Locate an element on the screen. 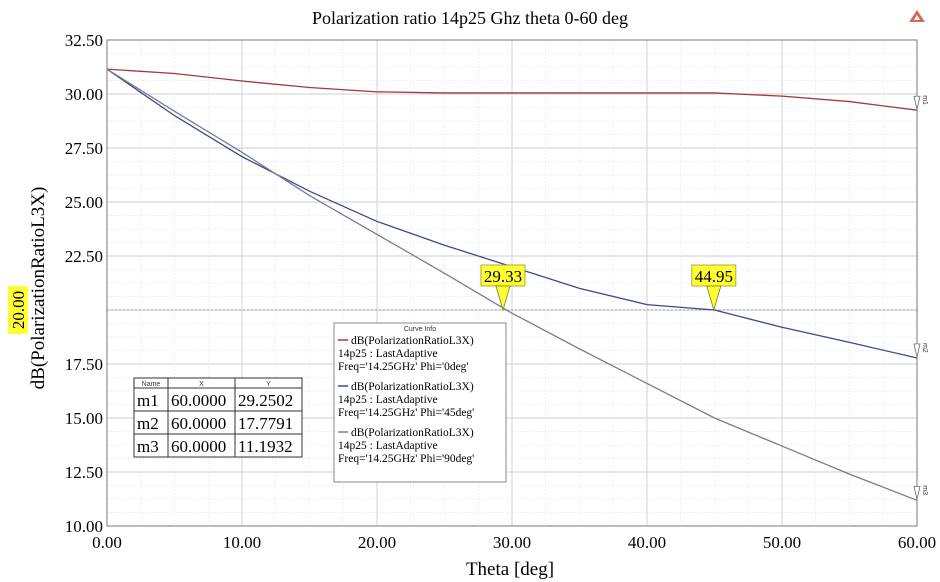 This screenshot has height=582, width=940. legend-series-params: Freq='14.25GHz' Phi='90deg' is located at coordinates (406, 459).